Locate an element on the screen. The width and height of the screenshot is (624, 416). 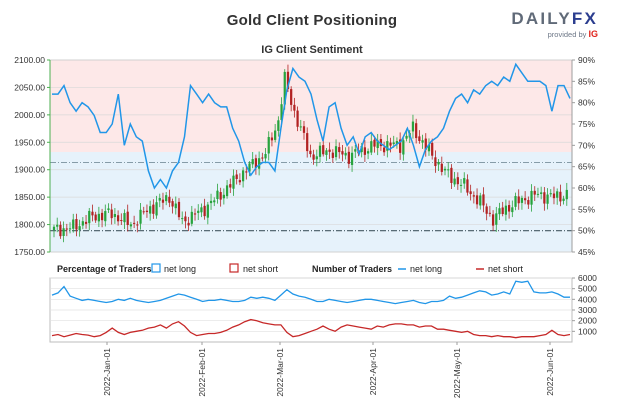
count-tick-label: 6000 is located at coordinates (587, 278).